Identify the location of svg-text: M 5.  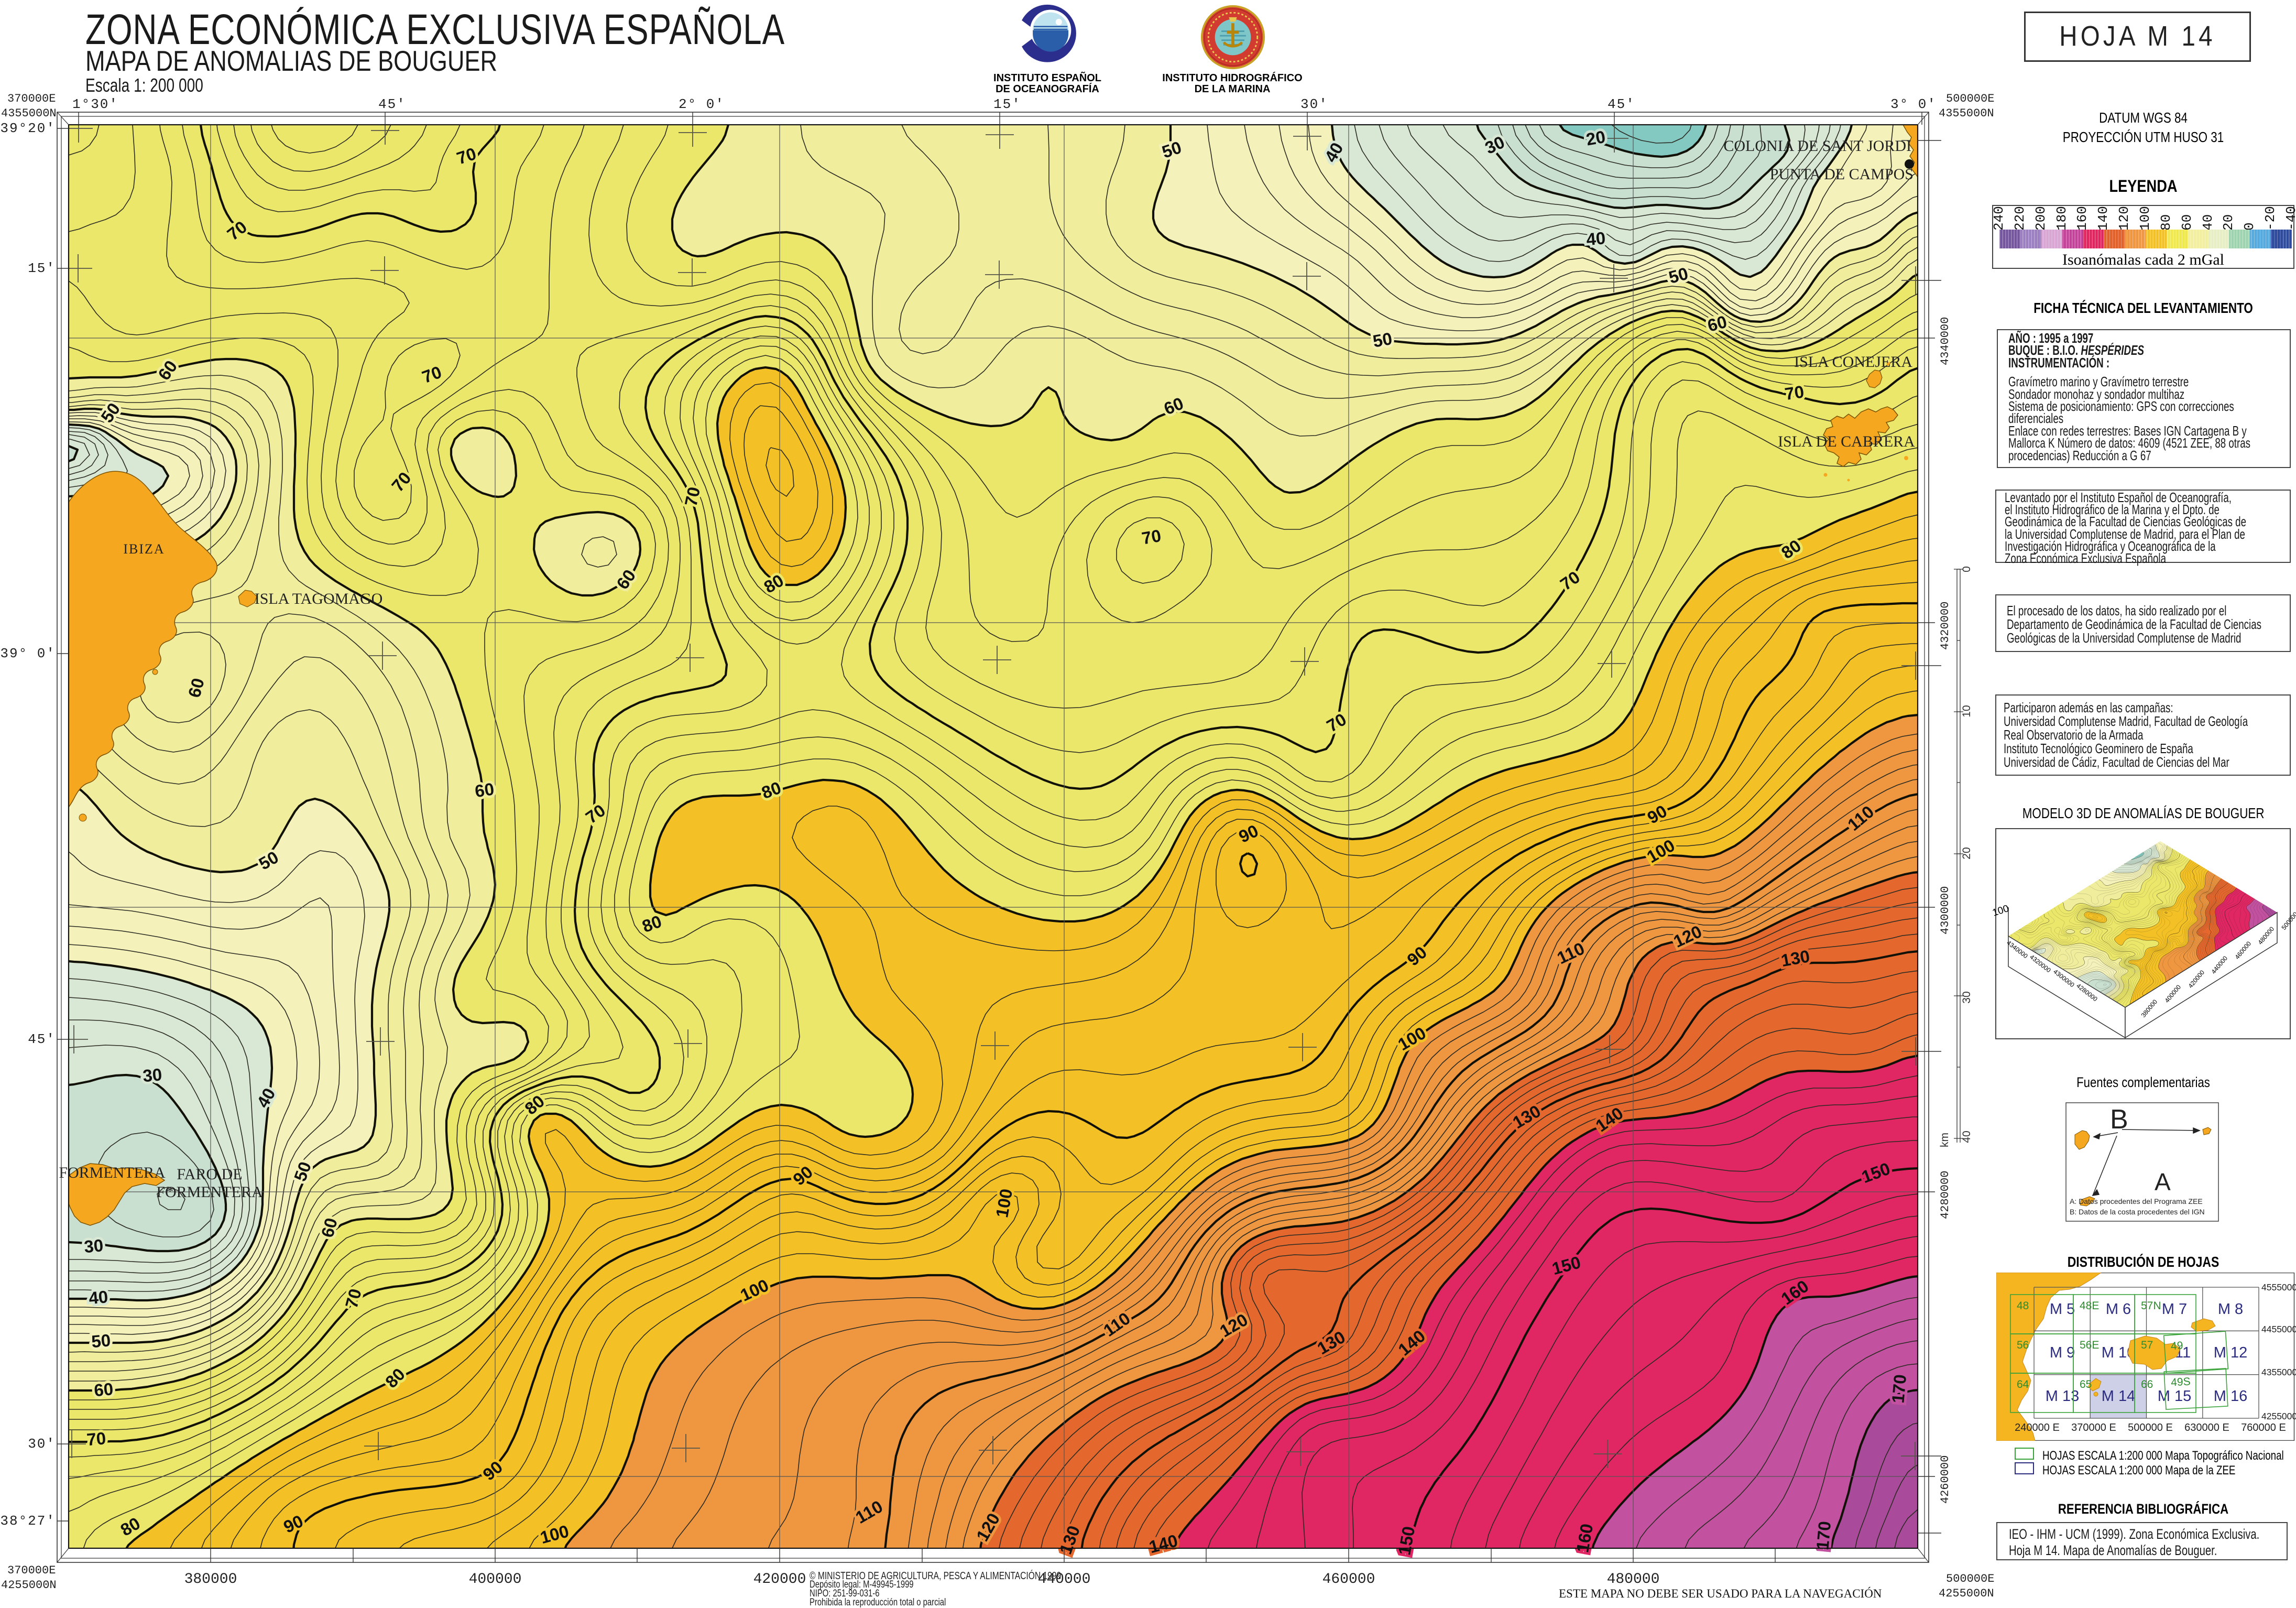
(2062, 1309).